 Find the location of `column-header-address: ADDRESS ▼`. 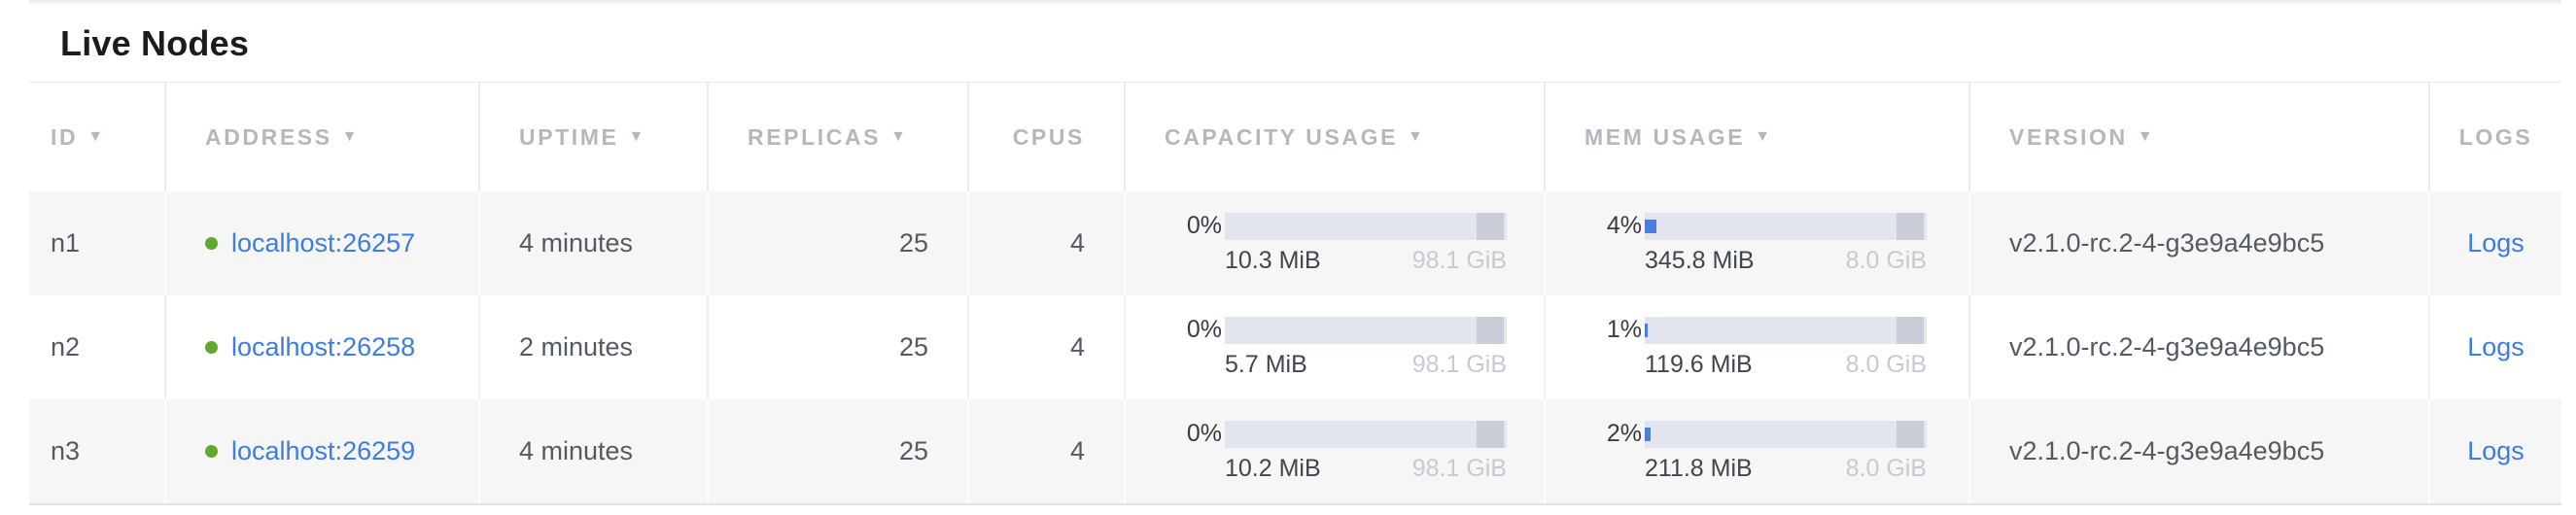

column-header-address: ADDRESS ▼ is located at coordinates (321, 137).